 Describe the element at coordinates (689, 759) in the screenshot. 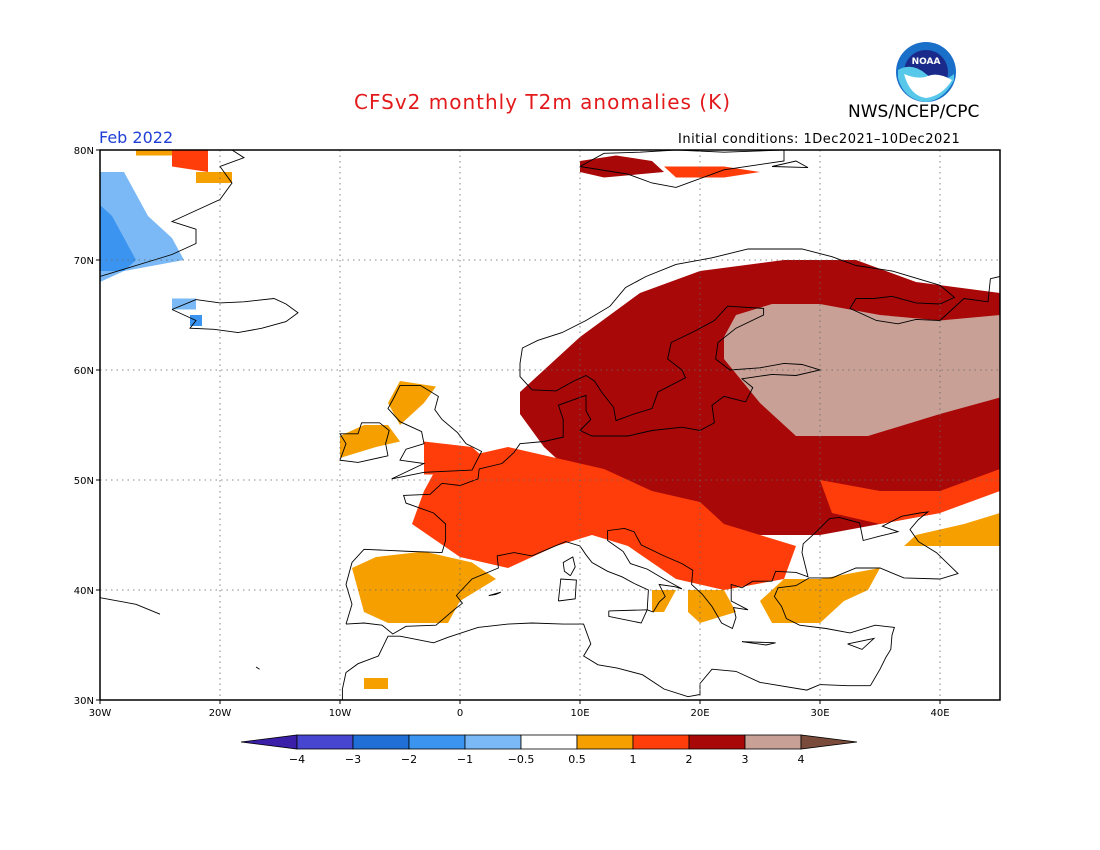

I see `colorbar-label: 2` at that location.